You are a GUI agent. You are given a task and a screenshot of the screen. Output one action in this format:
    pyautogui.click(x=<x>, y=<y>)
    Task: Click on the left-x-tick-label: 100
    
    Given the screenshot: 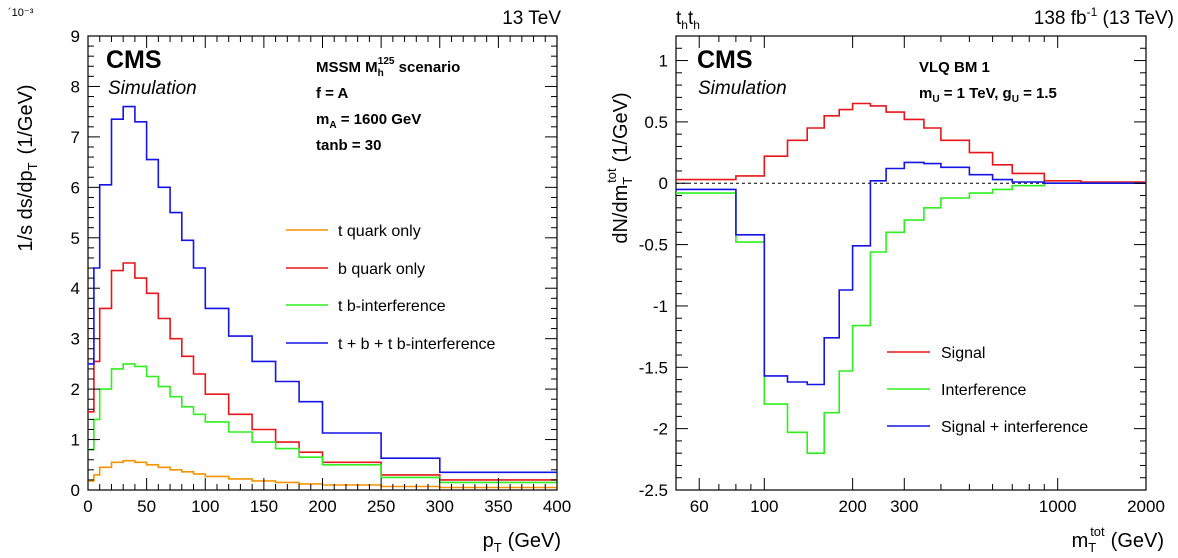 What is the action you would take?
    pyautogui.click(x=205, y=506)
    